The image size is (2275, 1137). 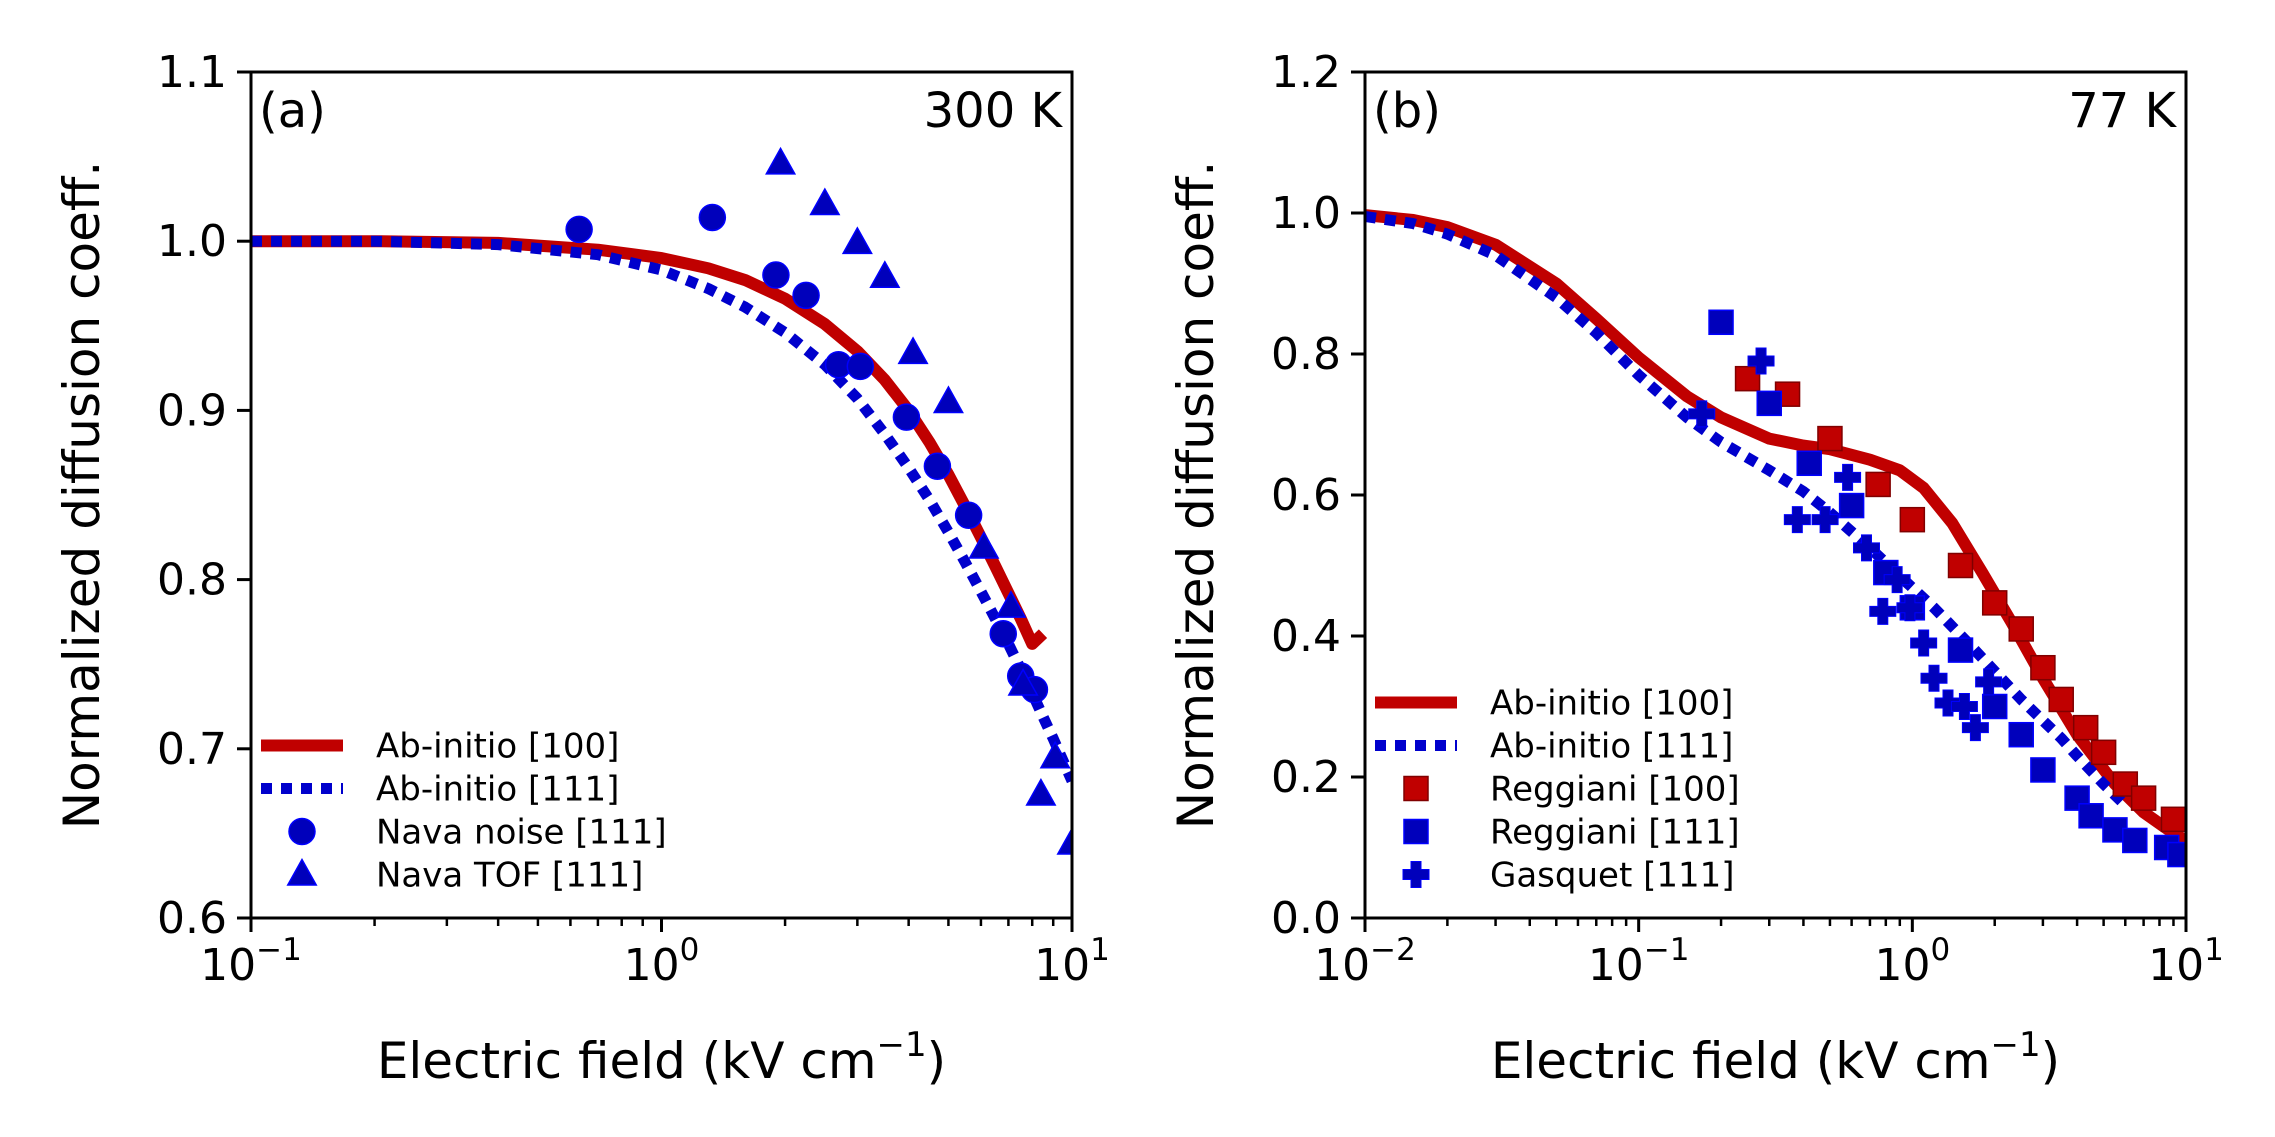 What do you see at coordinates (2122, 111) in the screenshot?
I see `temperature-label: 77 K` at bounding box center [2122, 111].